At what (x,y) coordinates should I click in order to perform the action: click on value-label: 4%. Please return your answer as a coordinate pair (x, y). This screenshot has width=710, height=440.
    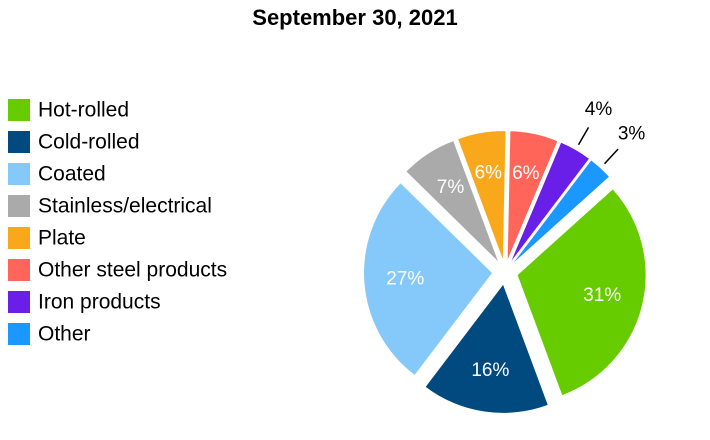
    Looking at the image, I should click on (599, 109).